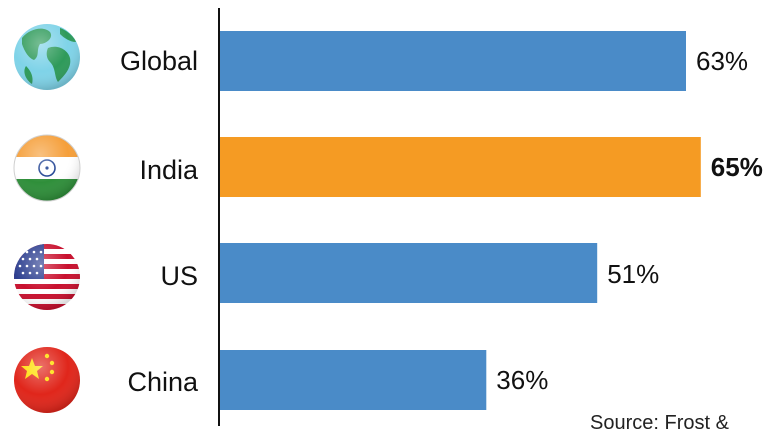 The height and width of the screenshot is (435, 772). I want to click on value-label-us: 51%, so click(633, 274).